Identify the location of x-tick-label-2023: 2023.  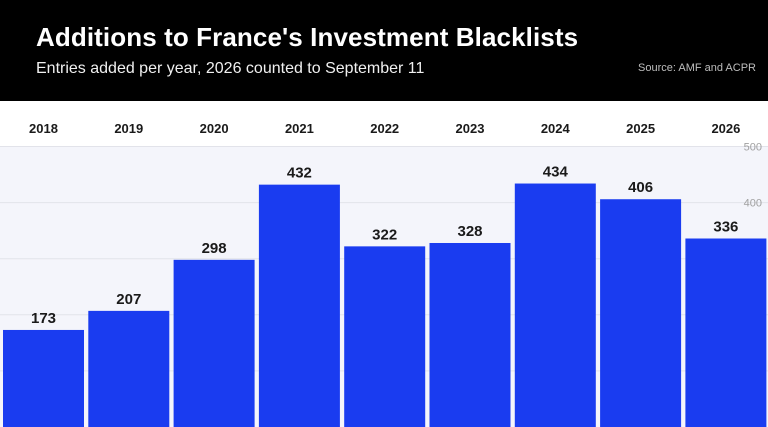
(470, 128).